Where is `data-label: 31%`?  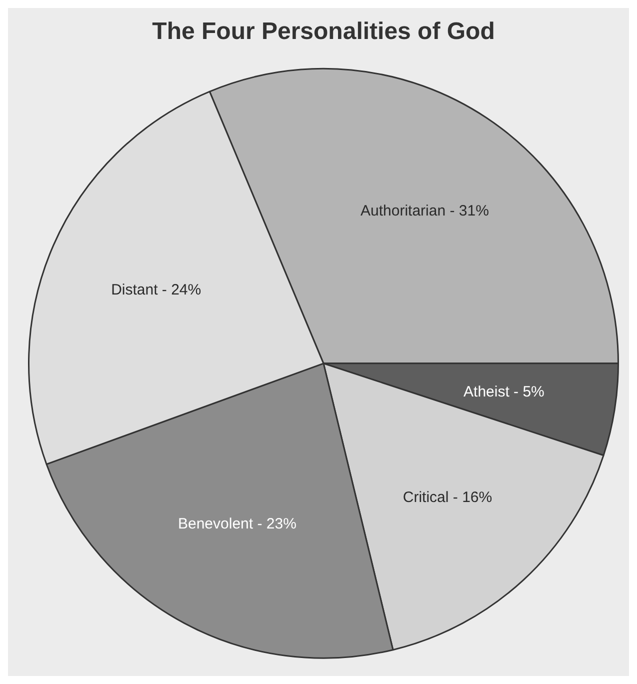
data-label: 31% is located at coordinates (473, 211).